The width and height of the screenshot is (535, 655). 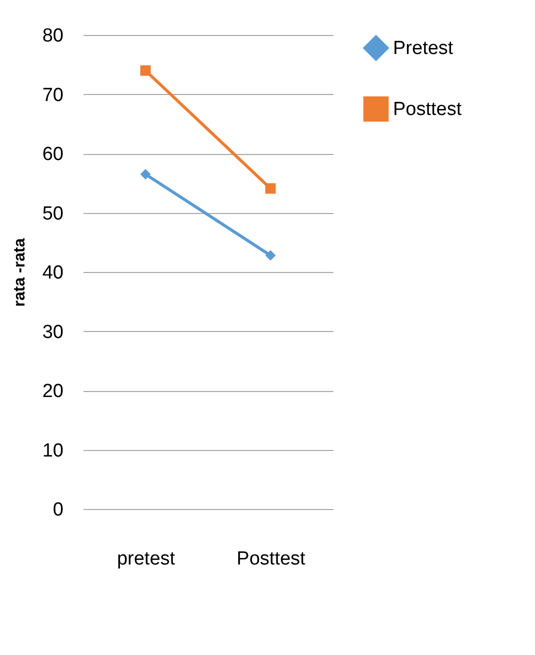 What do you see at coordinates (19, 272) in the screenshot?
I see `y-axis-title: rata -rata` at bounding box center [19, 272].